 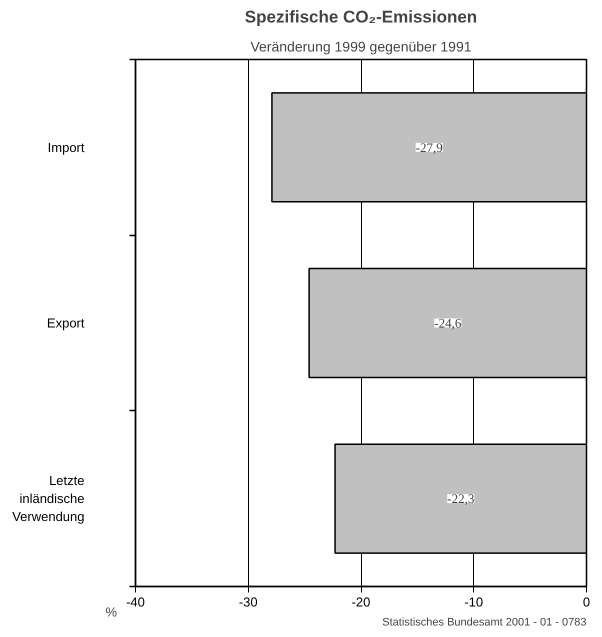 What do you see at coordinates (474, 602) in the screenshot?
I see `x-tick-label: -10` at bounding box center [474, 602].